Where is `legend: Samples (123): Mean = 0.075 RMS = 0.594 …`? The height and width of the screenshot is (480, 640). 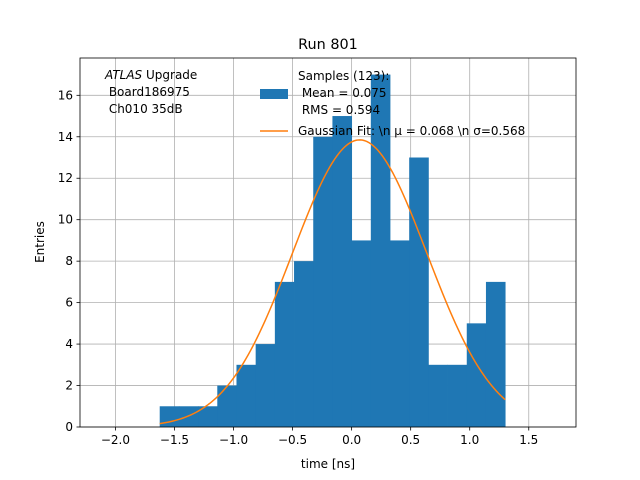
legend: Samples (123): Mean = 0.075 RMS = 0.594 … is located at coordinates (392, 103).